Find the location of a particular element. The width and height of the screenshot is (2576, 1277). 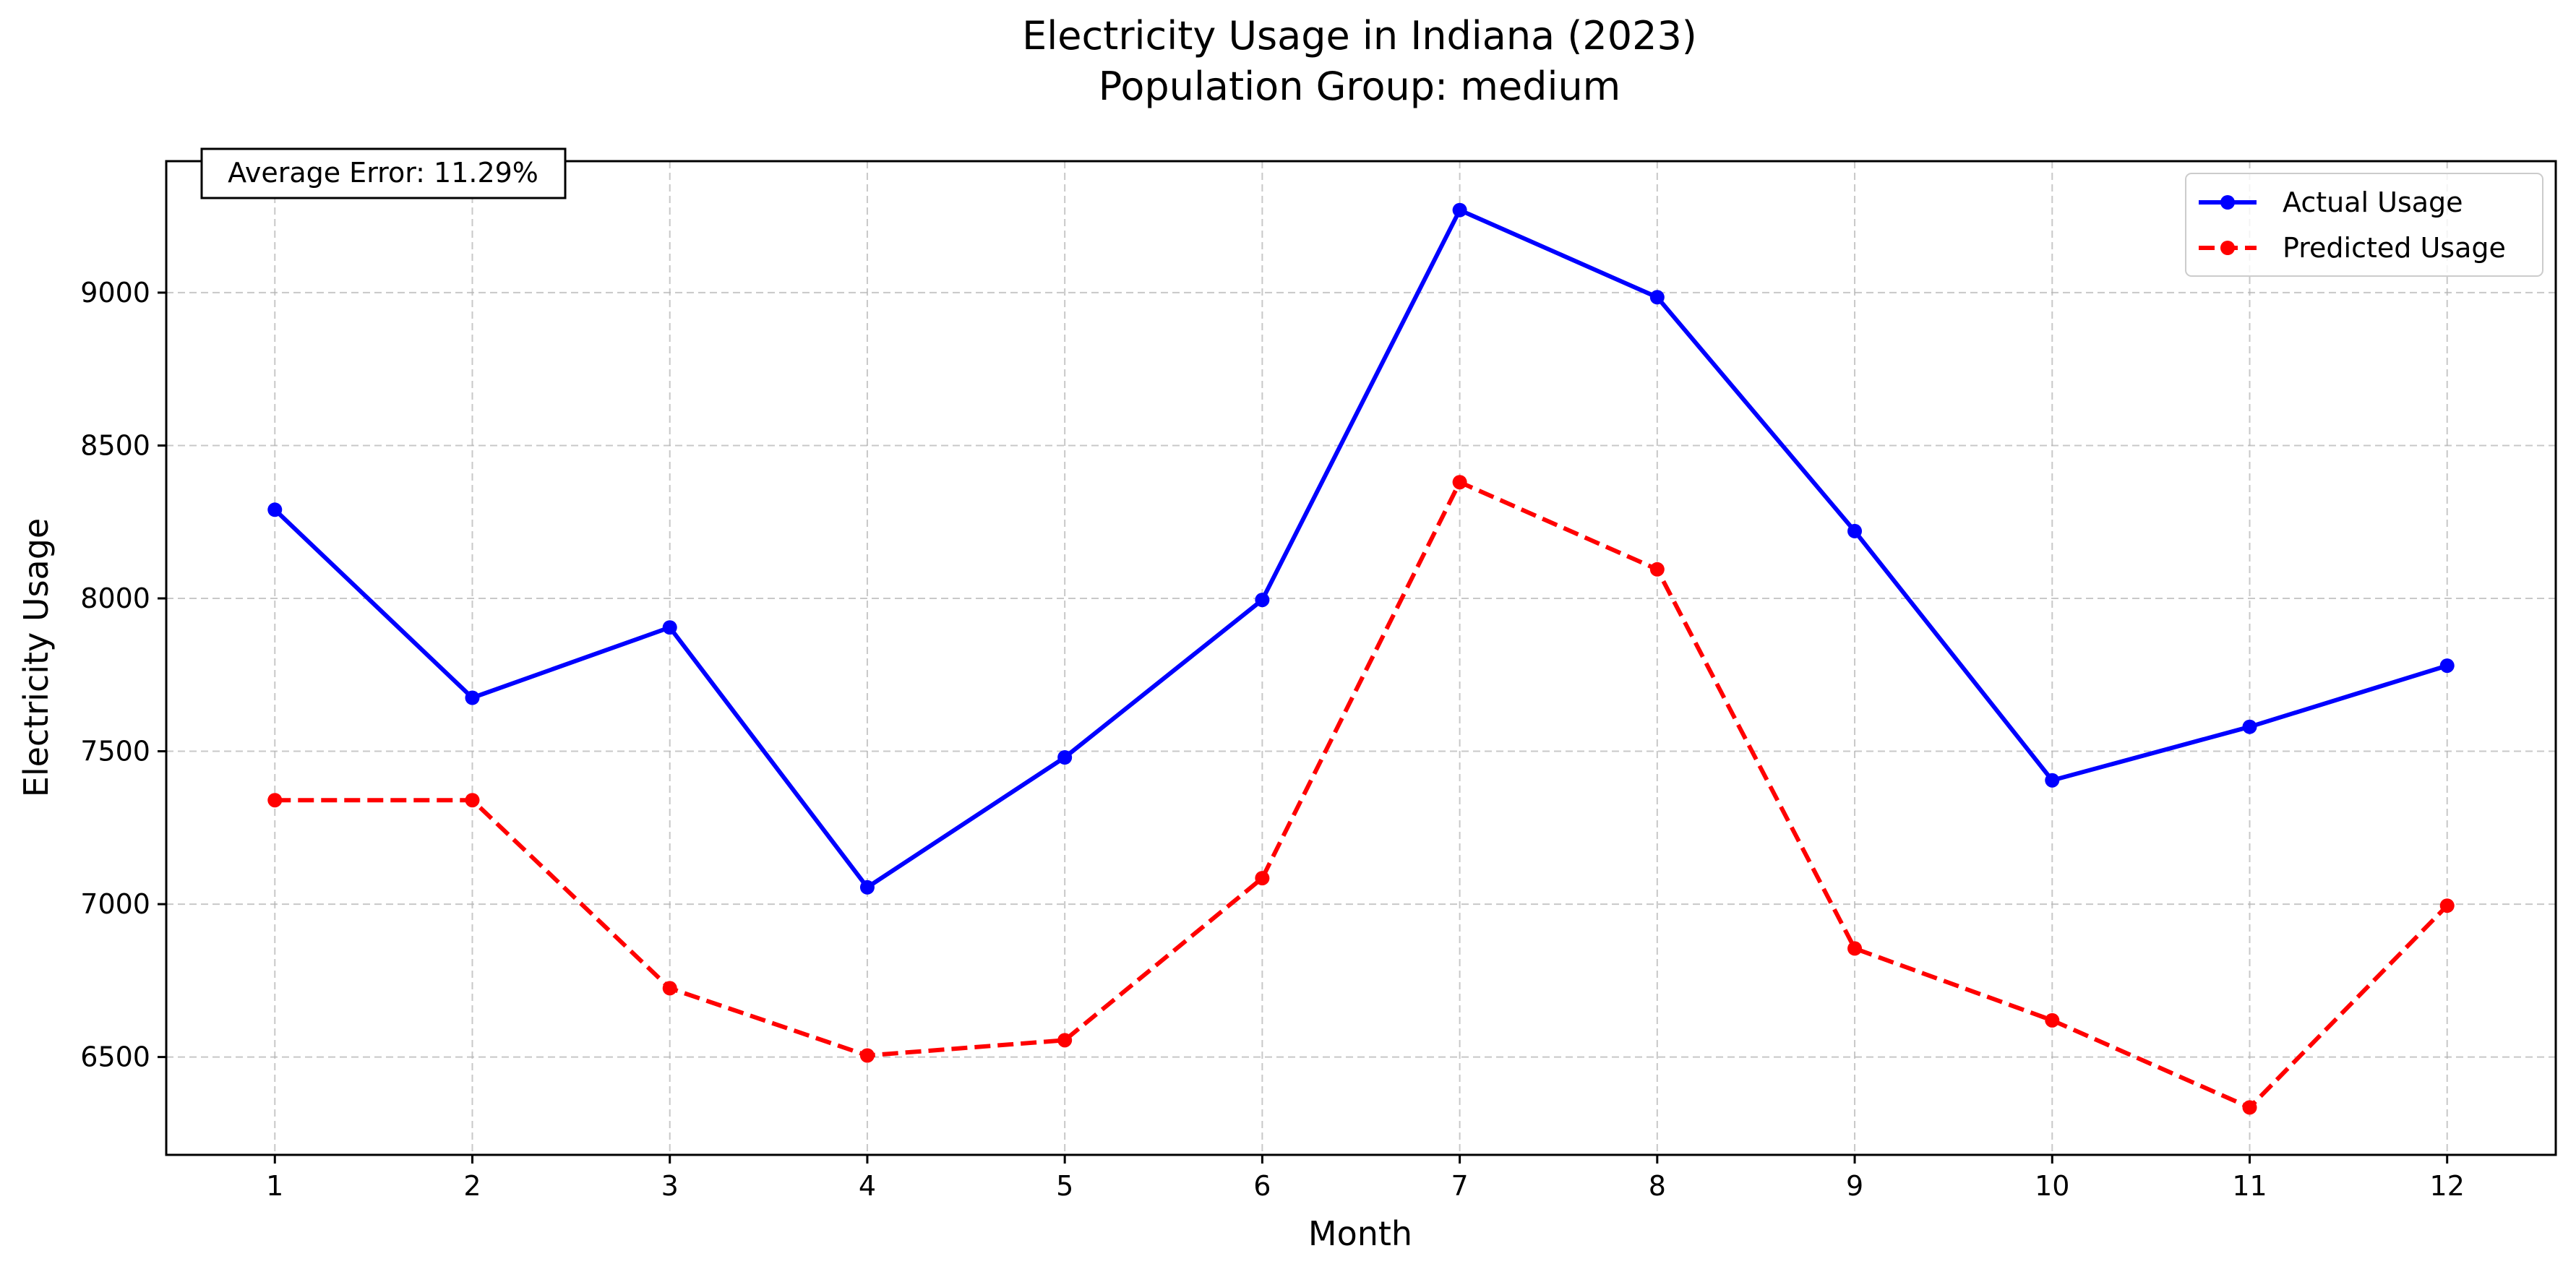

y-tick-label: 6500 is located at coordinates (115, 1057).